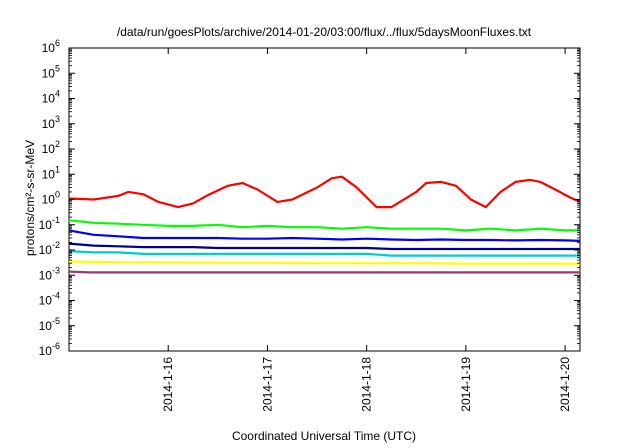 The height and width of the screenshot is (448, 640). What do you see at coordinates (57, 195) in the screenshot?
I see `y-tick-exponent: 0` at bounding box center [57, 195].